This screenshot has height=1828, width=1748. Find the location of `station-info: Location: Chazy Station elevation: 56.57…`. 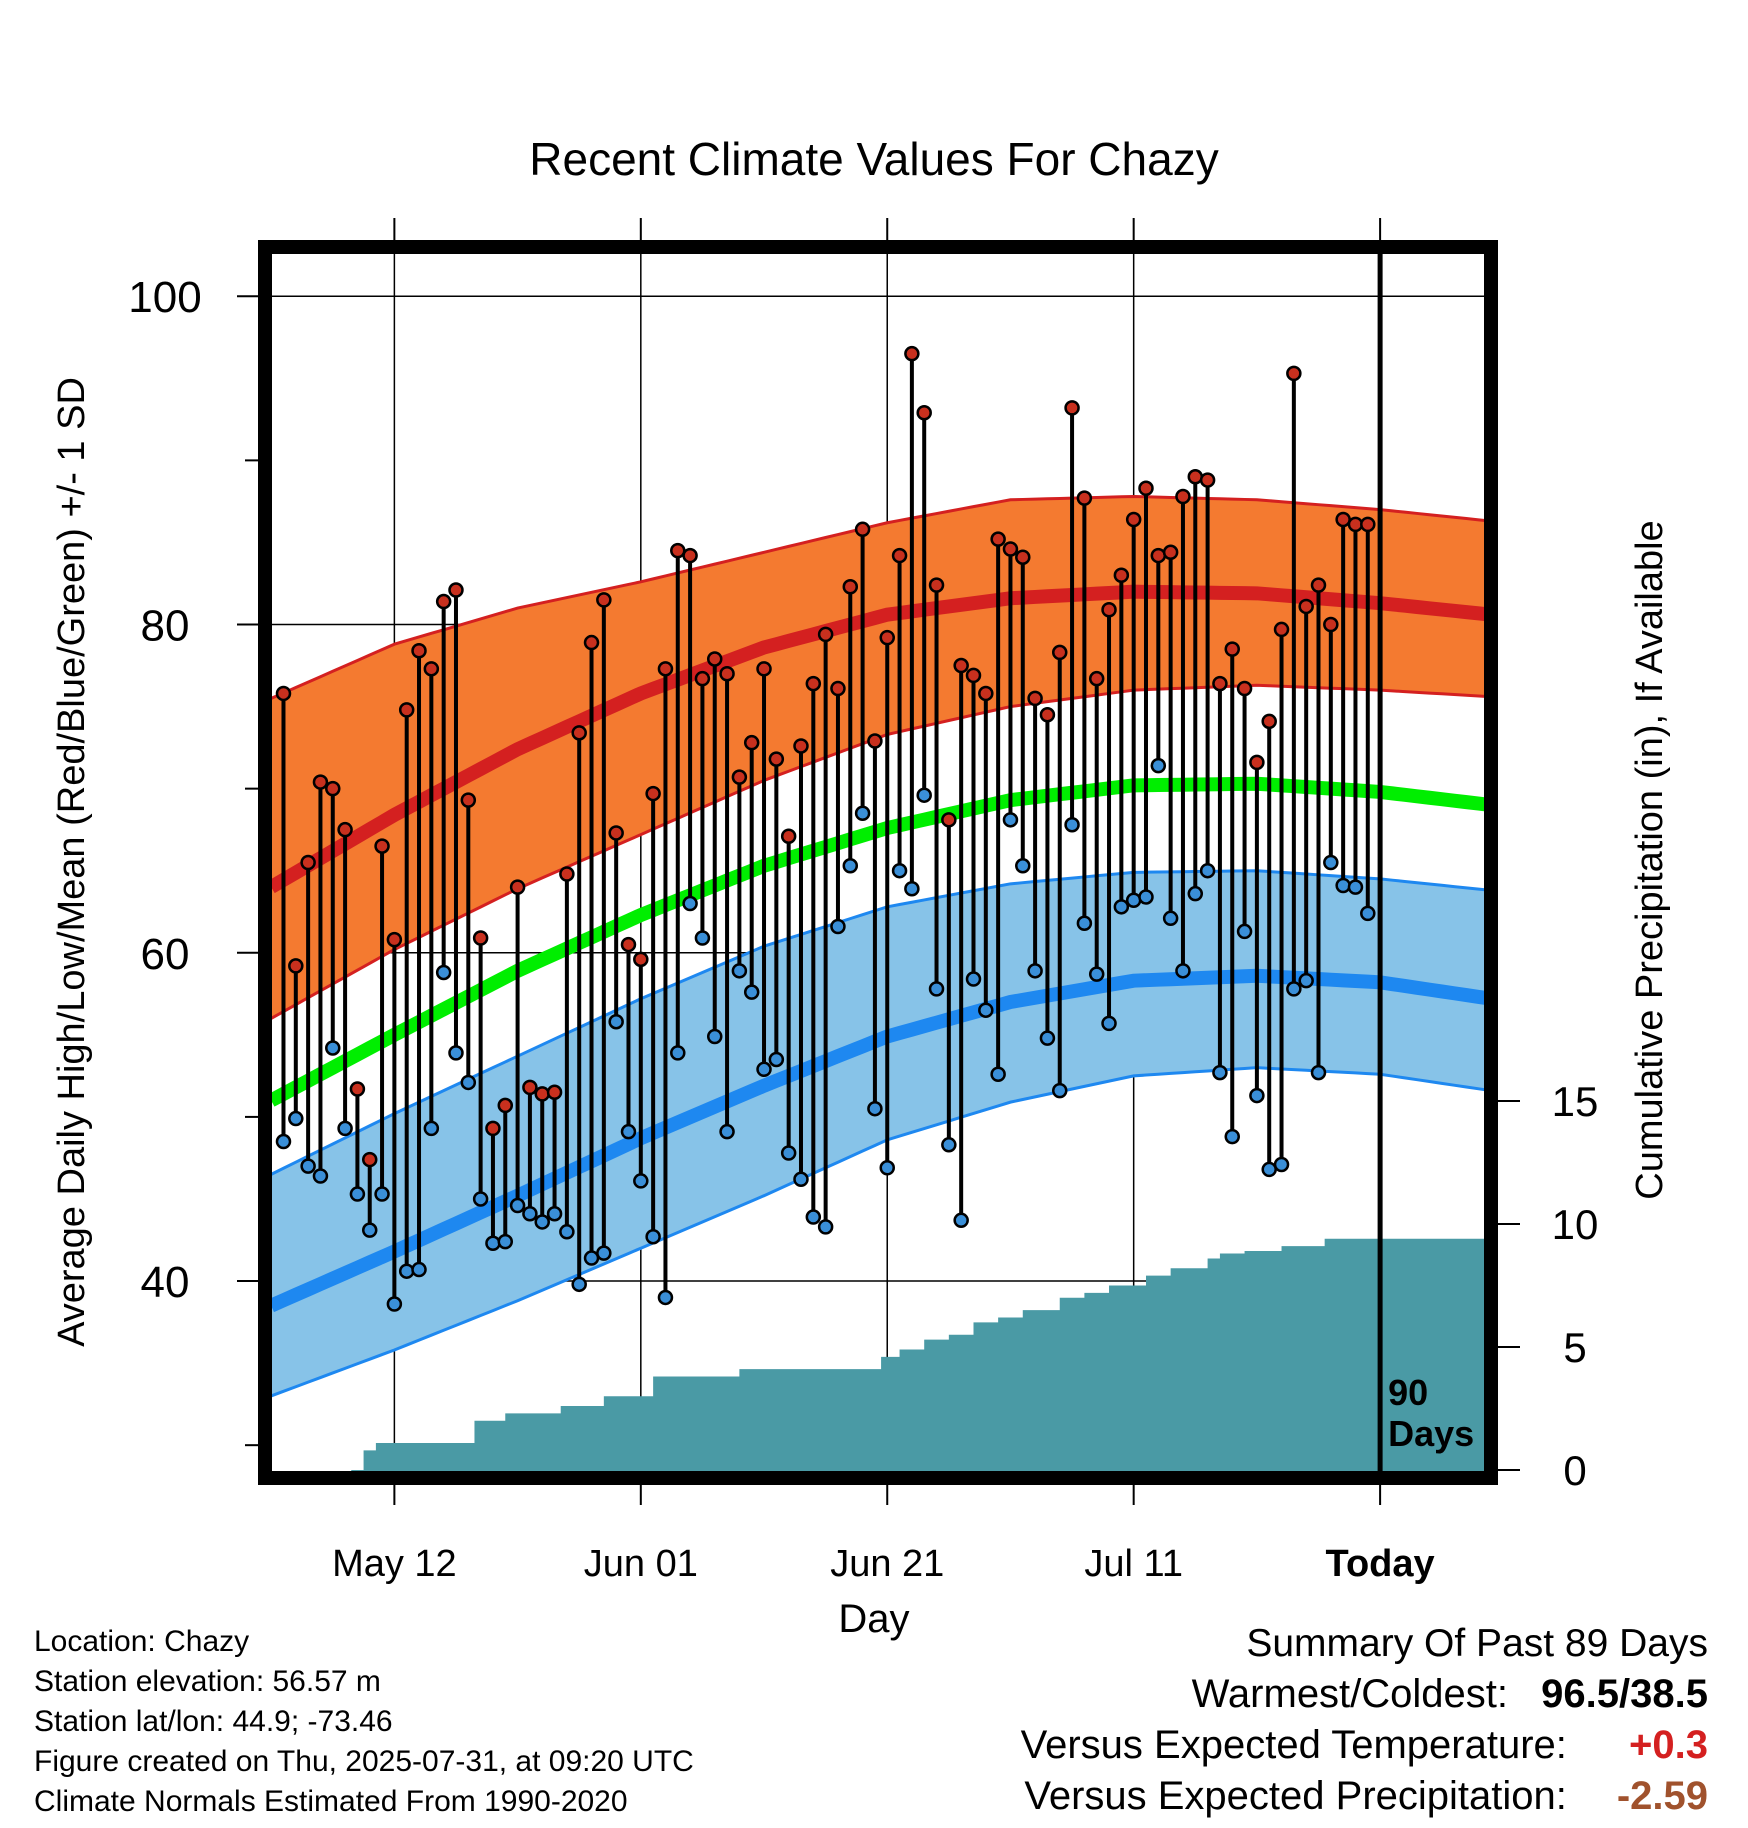

station-info: Location: Chazy Station elevation: 56.57… is located at coordinates (364, 1722).